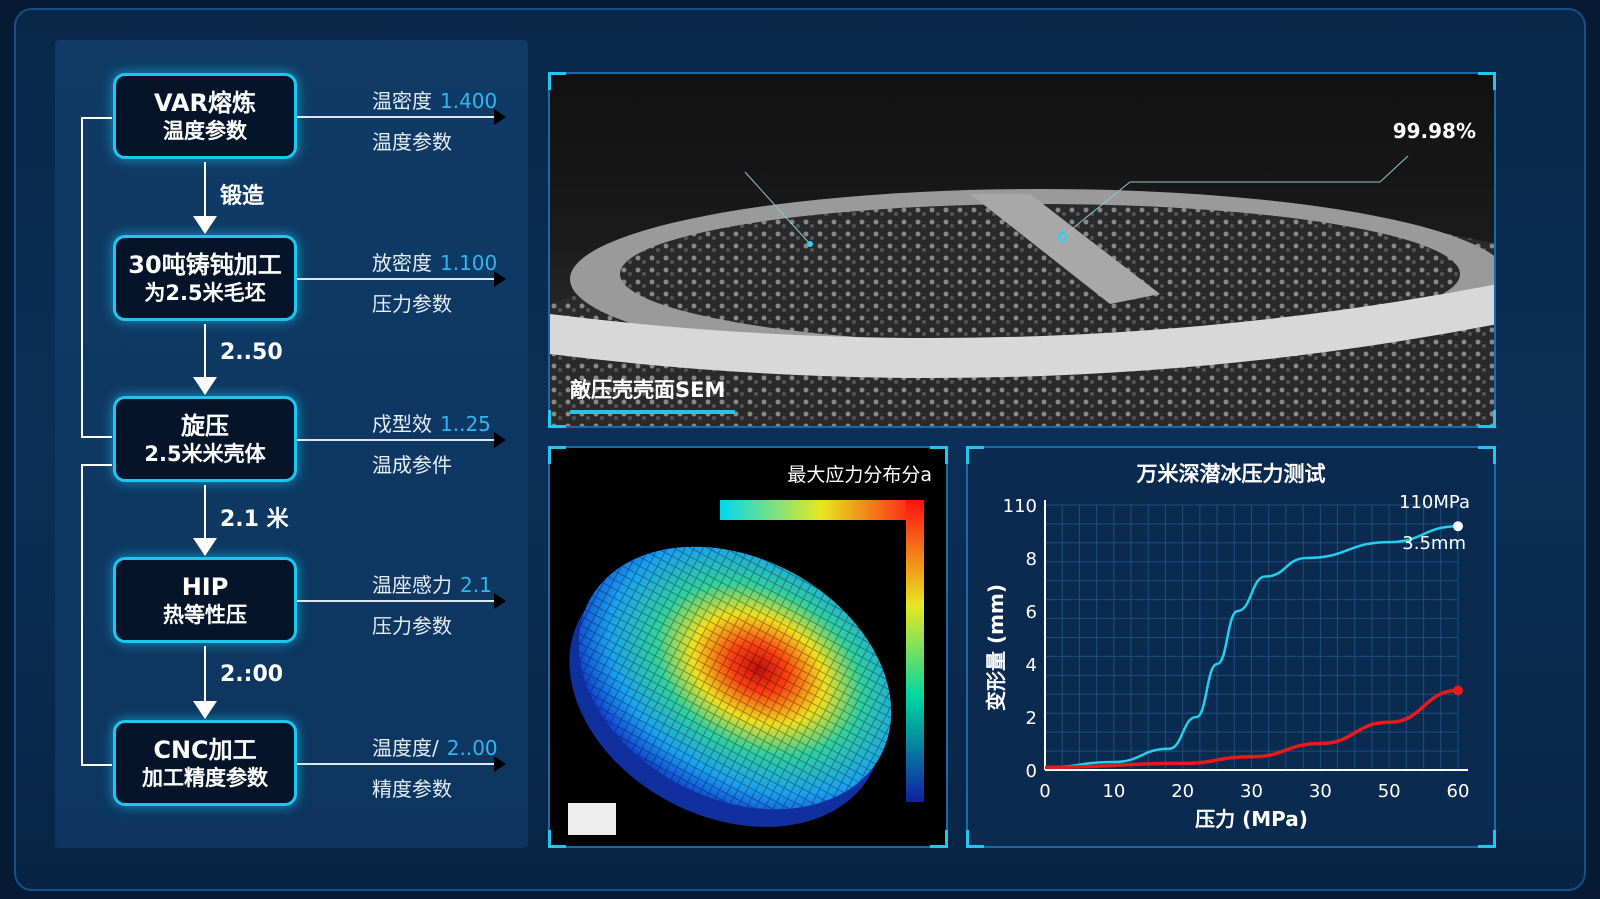 The image size is (1600, 899). I want to click on x-tick-label: 10, so click(1113, 791).